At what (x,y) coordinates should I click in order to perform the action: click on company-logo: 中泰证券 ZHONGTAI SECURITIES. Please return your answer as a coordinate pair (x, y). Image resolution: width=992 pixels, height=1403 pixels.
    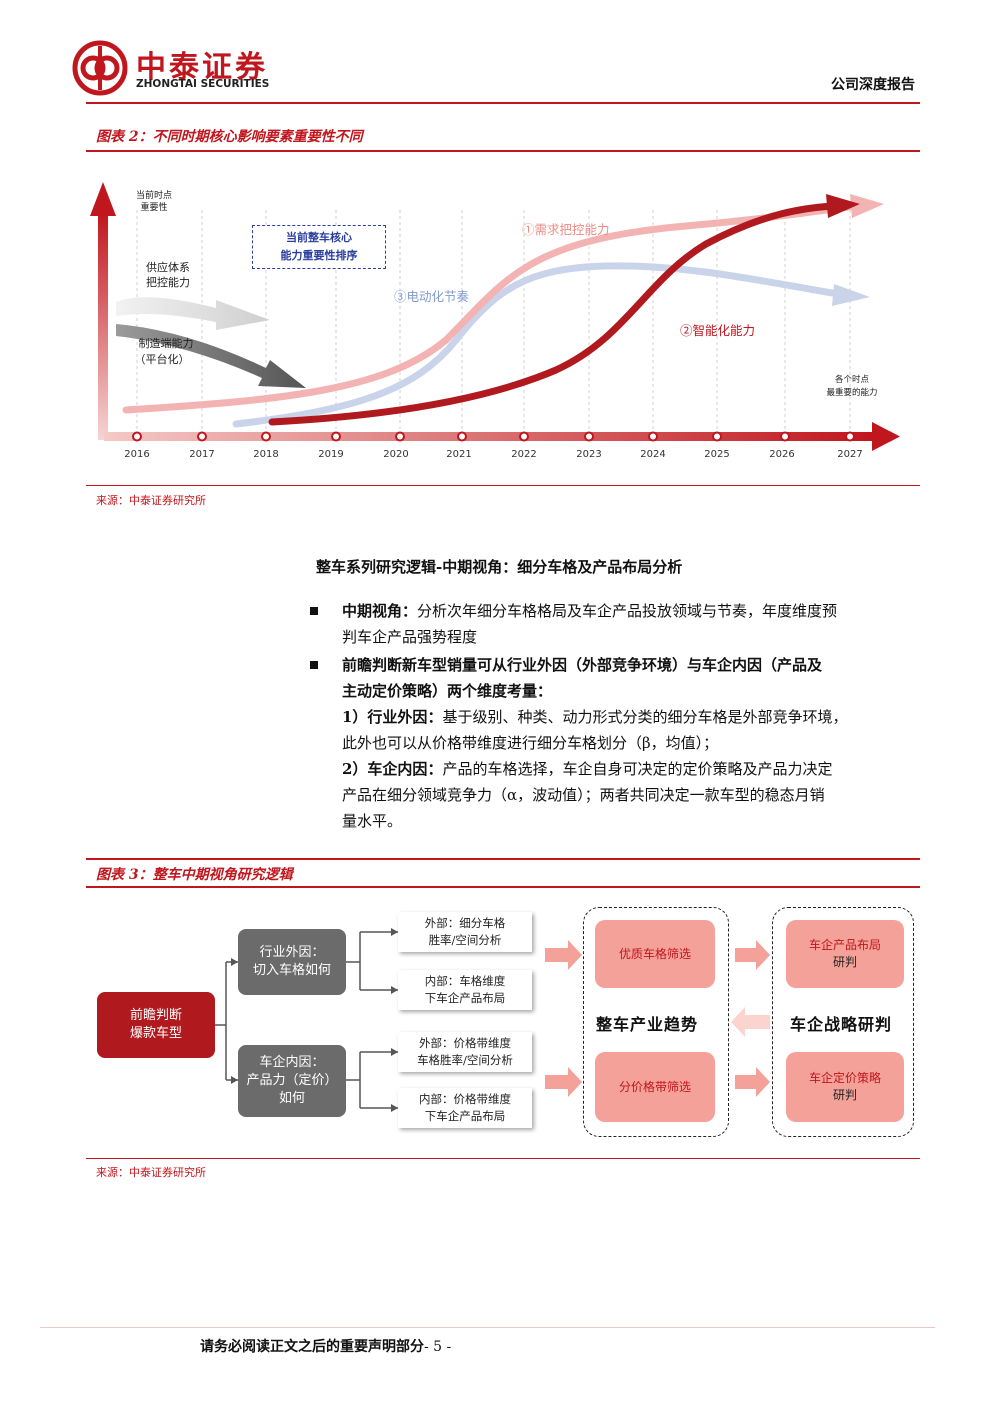
    Looking at the image, I should click on (187, 68).